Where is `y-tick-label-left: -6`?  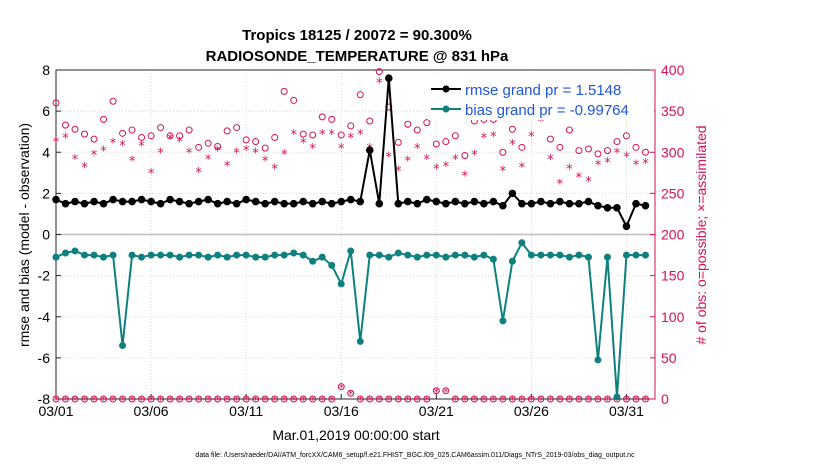 y-tick-label-left: -6 is located at coordinates (44, 358).